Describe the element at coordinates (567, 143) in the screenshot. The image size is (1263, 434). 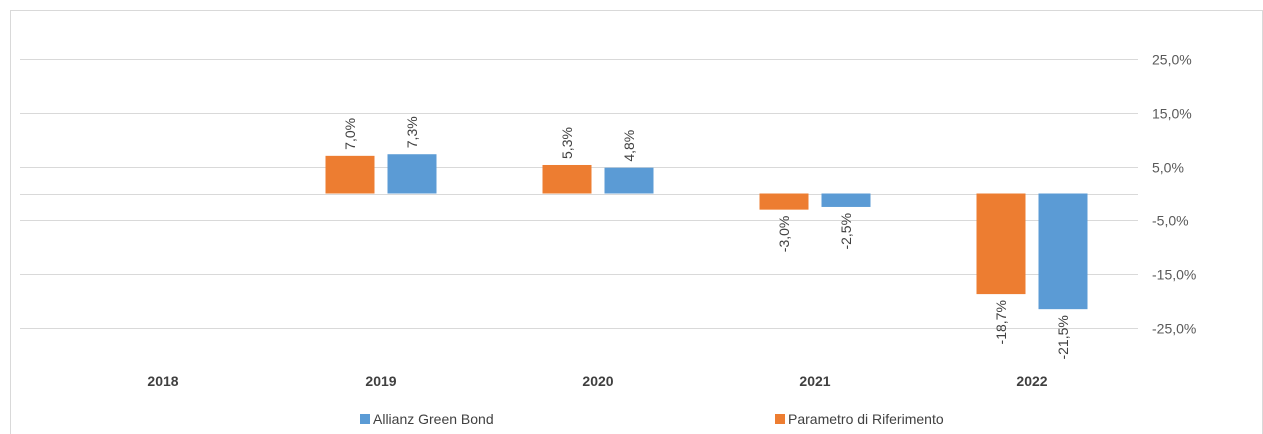
I see `data-label: 5,3%` at that location.